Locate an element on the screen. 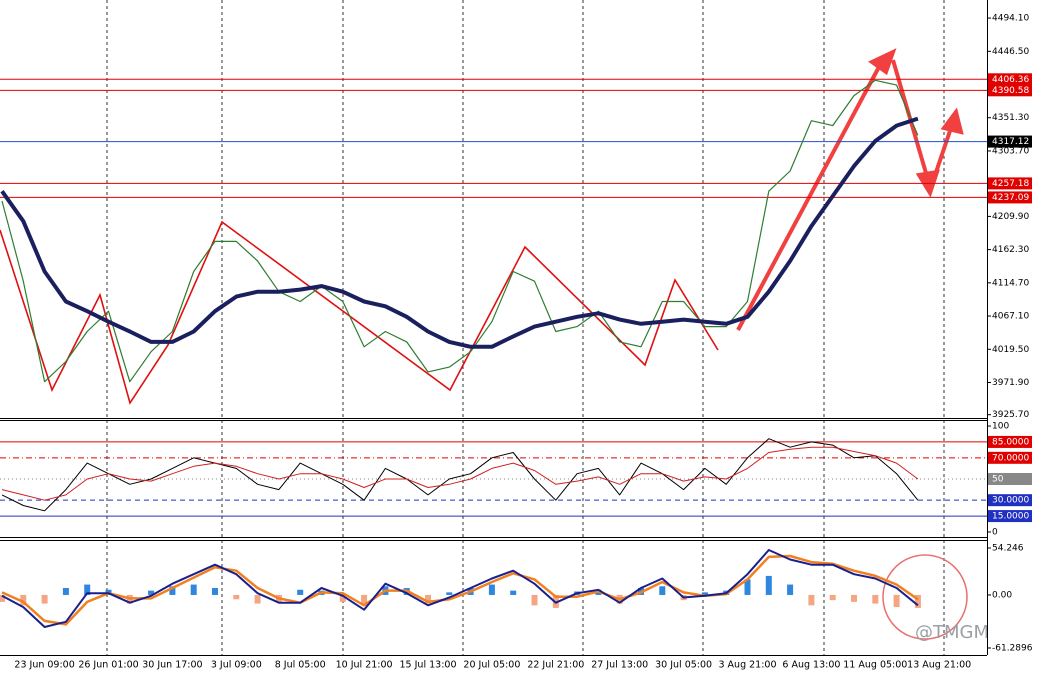 The image size is (1037, 674). y-tick-label: 15.0000 is located at coordinates (1010, 517).